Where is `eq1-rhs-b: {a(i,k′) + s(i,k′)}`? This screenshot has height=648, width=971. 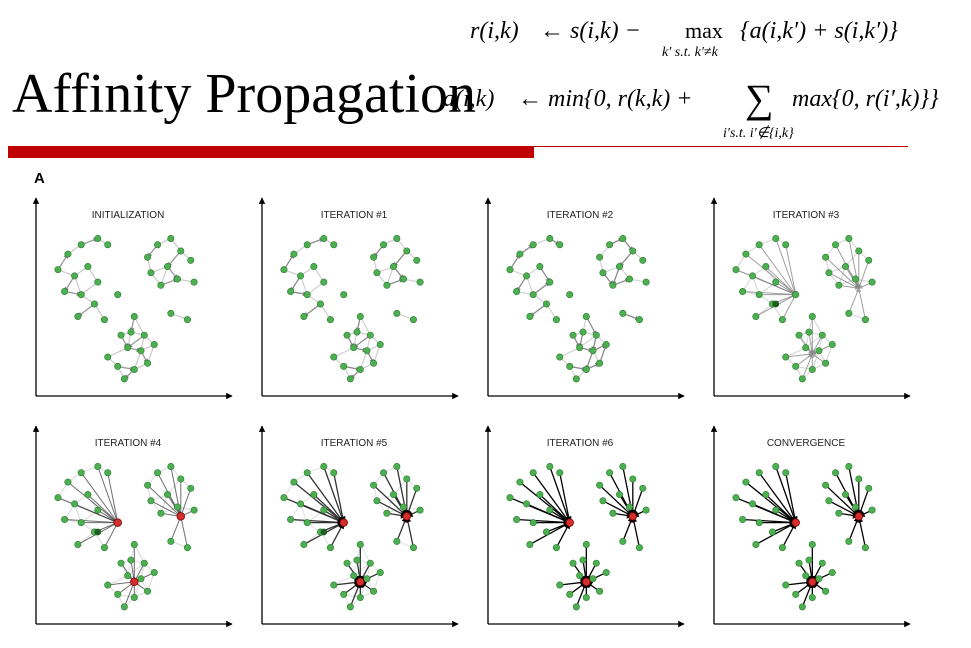
eq1-rhs-b: {a(i,k′) + s(i,k′)} is located at coordinates (819, 31).